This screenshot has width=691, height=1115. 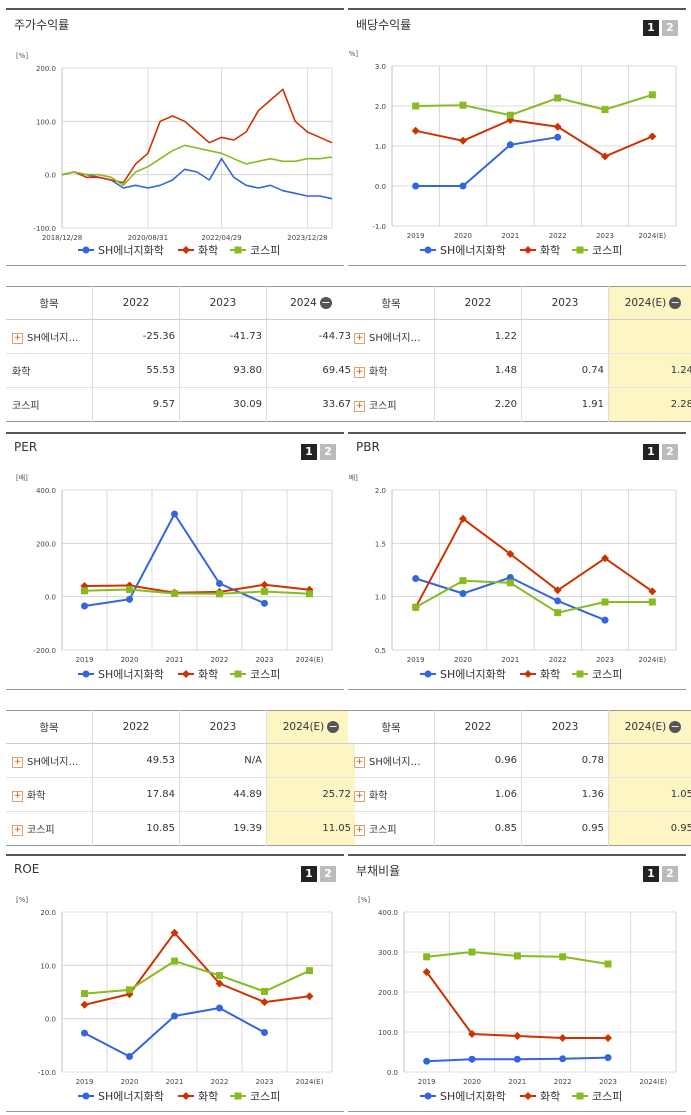 What do you see at coordinates (550, 250) in the screenshot?
I see `legend-label: 화학` at bounding box center [550, 250].